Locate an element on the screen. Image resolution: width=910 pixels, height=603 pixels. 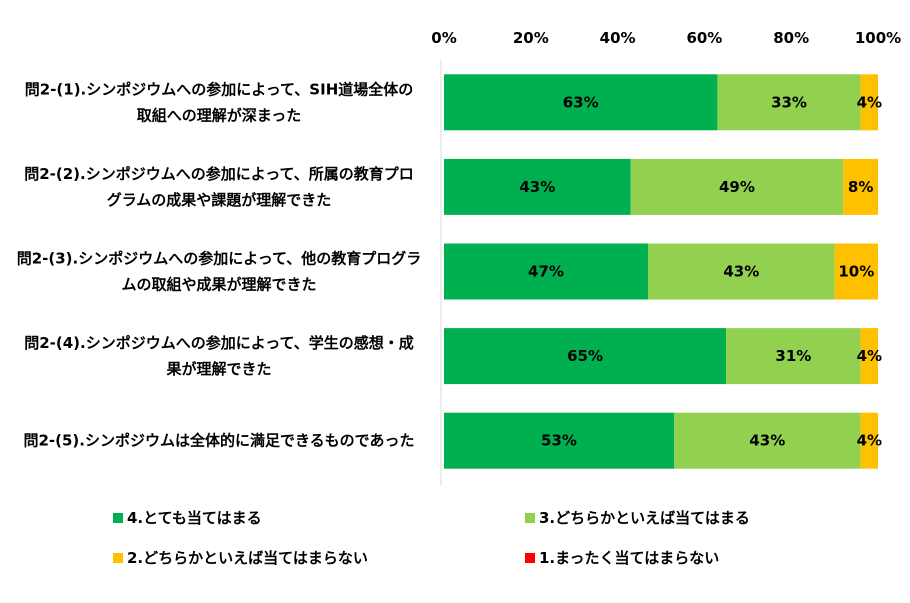
data-label: 65% is located at coordinates (585, 356).